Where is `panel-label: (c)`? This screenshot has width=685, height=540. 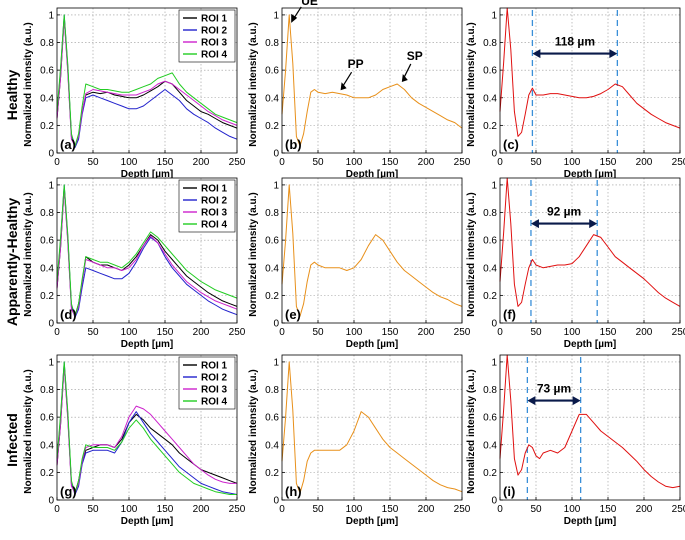
panel-label: (c) is located at coordinates (511, 144).